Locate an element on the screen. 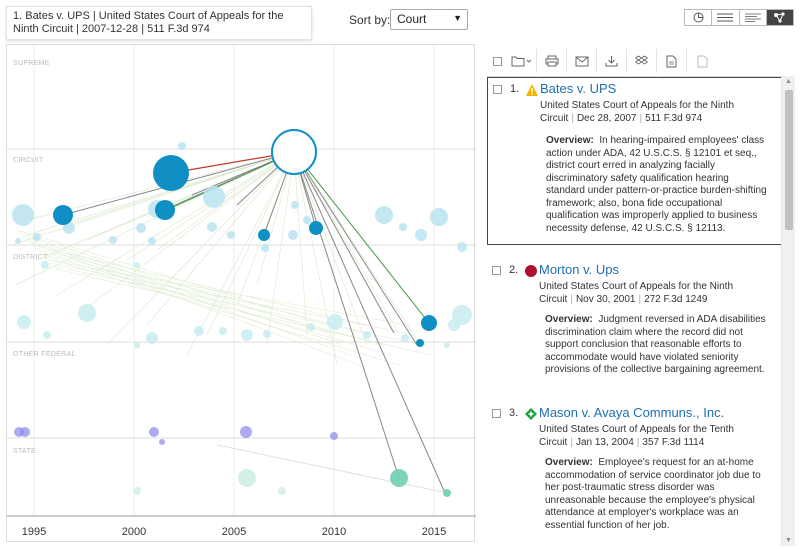  document-icon is located at coordinates (672, 61).